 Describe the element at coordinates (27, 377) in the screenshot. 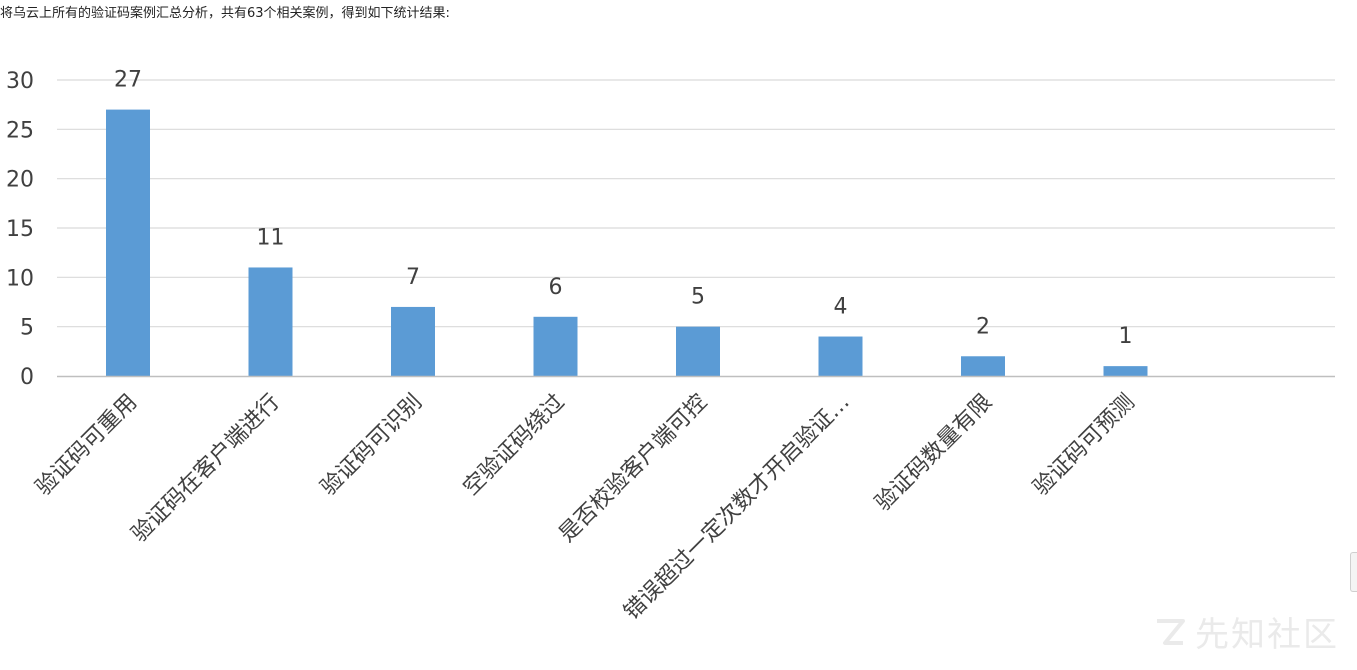

I see `y-tick-label: 0` at that location.